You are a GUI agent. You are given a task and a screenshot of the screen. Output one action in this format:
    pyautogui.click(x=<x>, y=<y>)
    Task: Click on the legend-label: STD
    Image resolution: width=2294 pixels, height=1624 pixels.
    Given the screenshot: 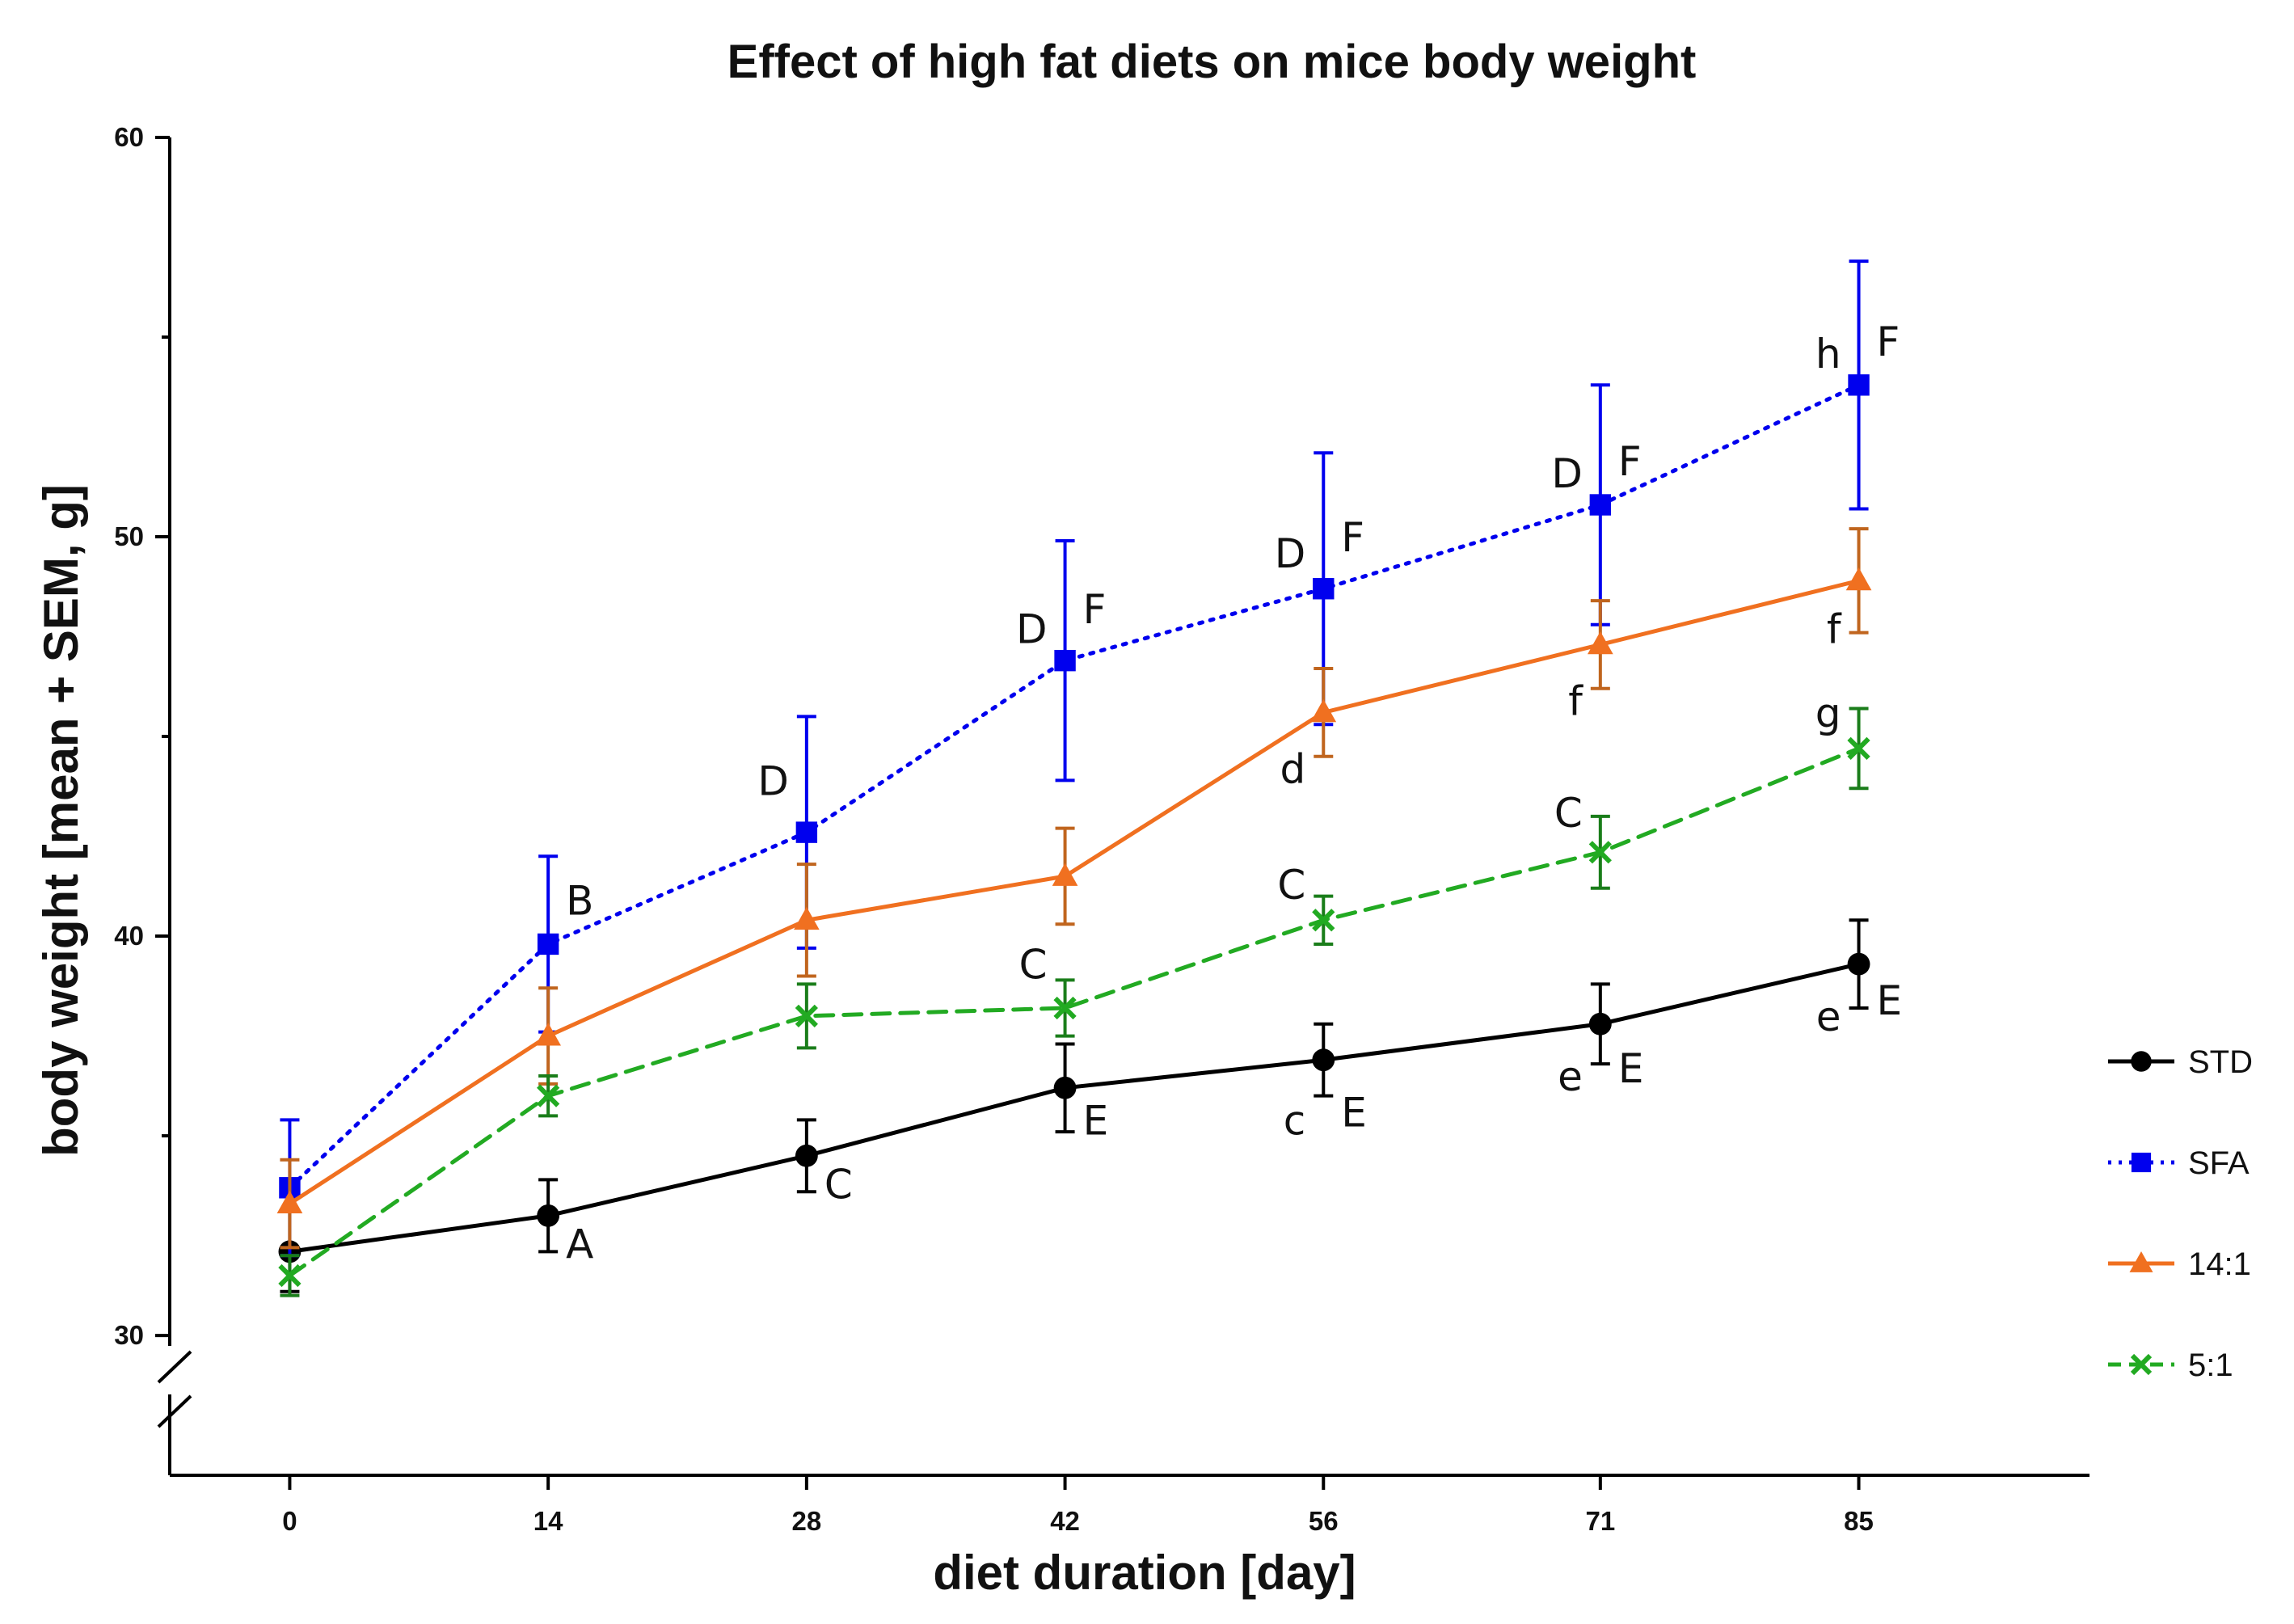 What is the action you would take?
    pyautogui.click(x=2220, y=1062)
    